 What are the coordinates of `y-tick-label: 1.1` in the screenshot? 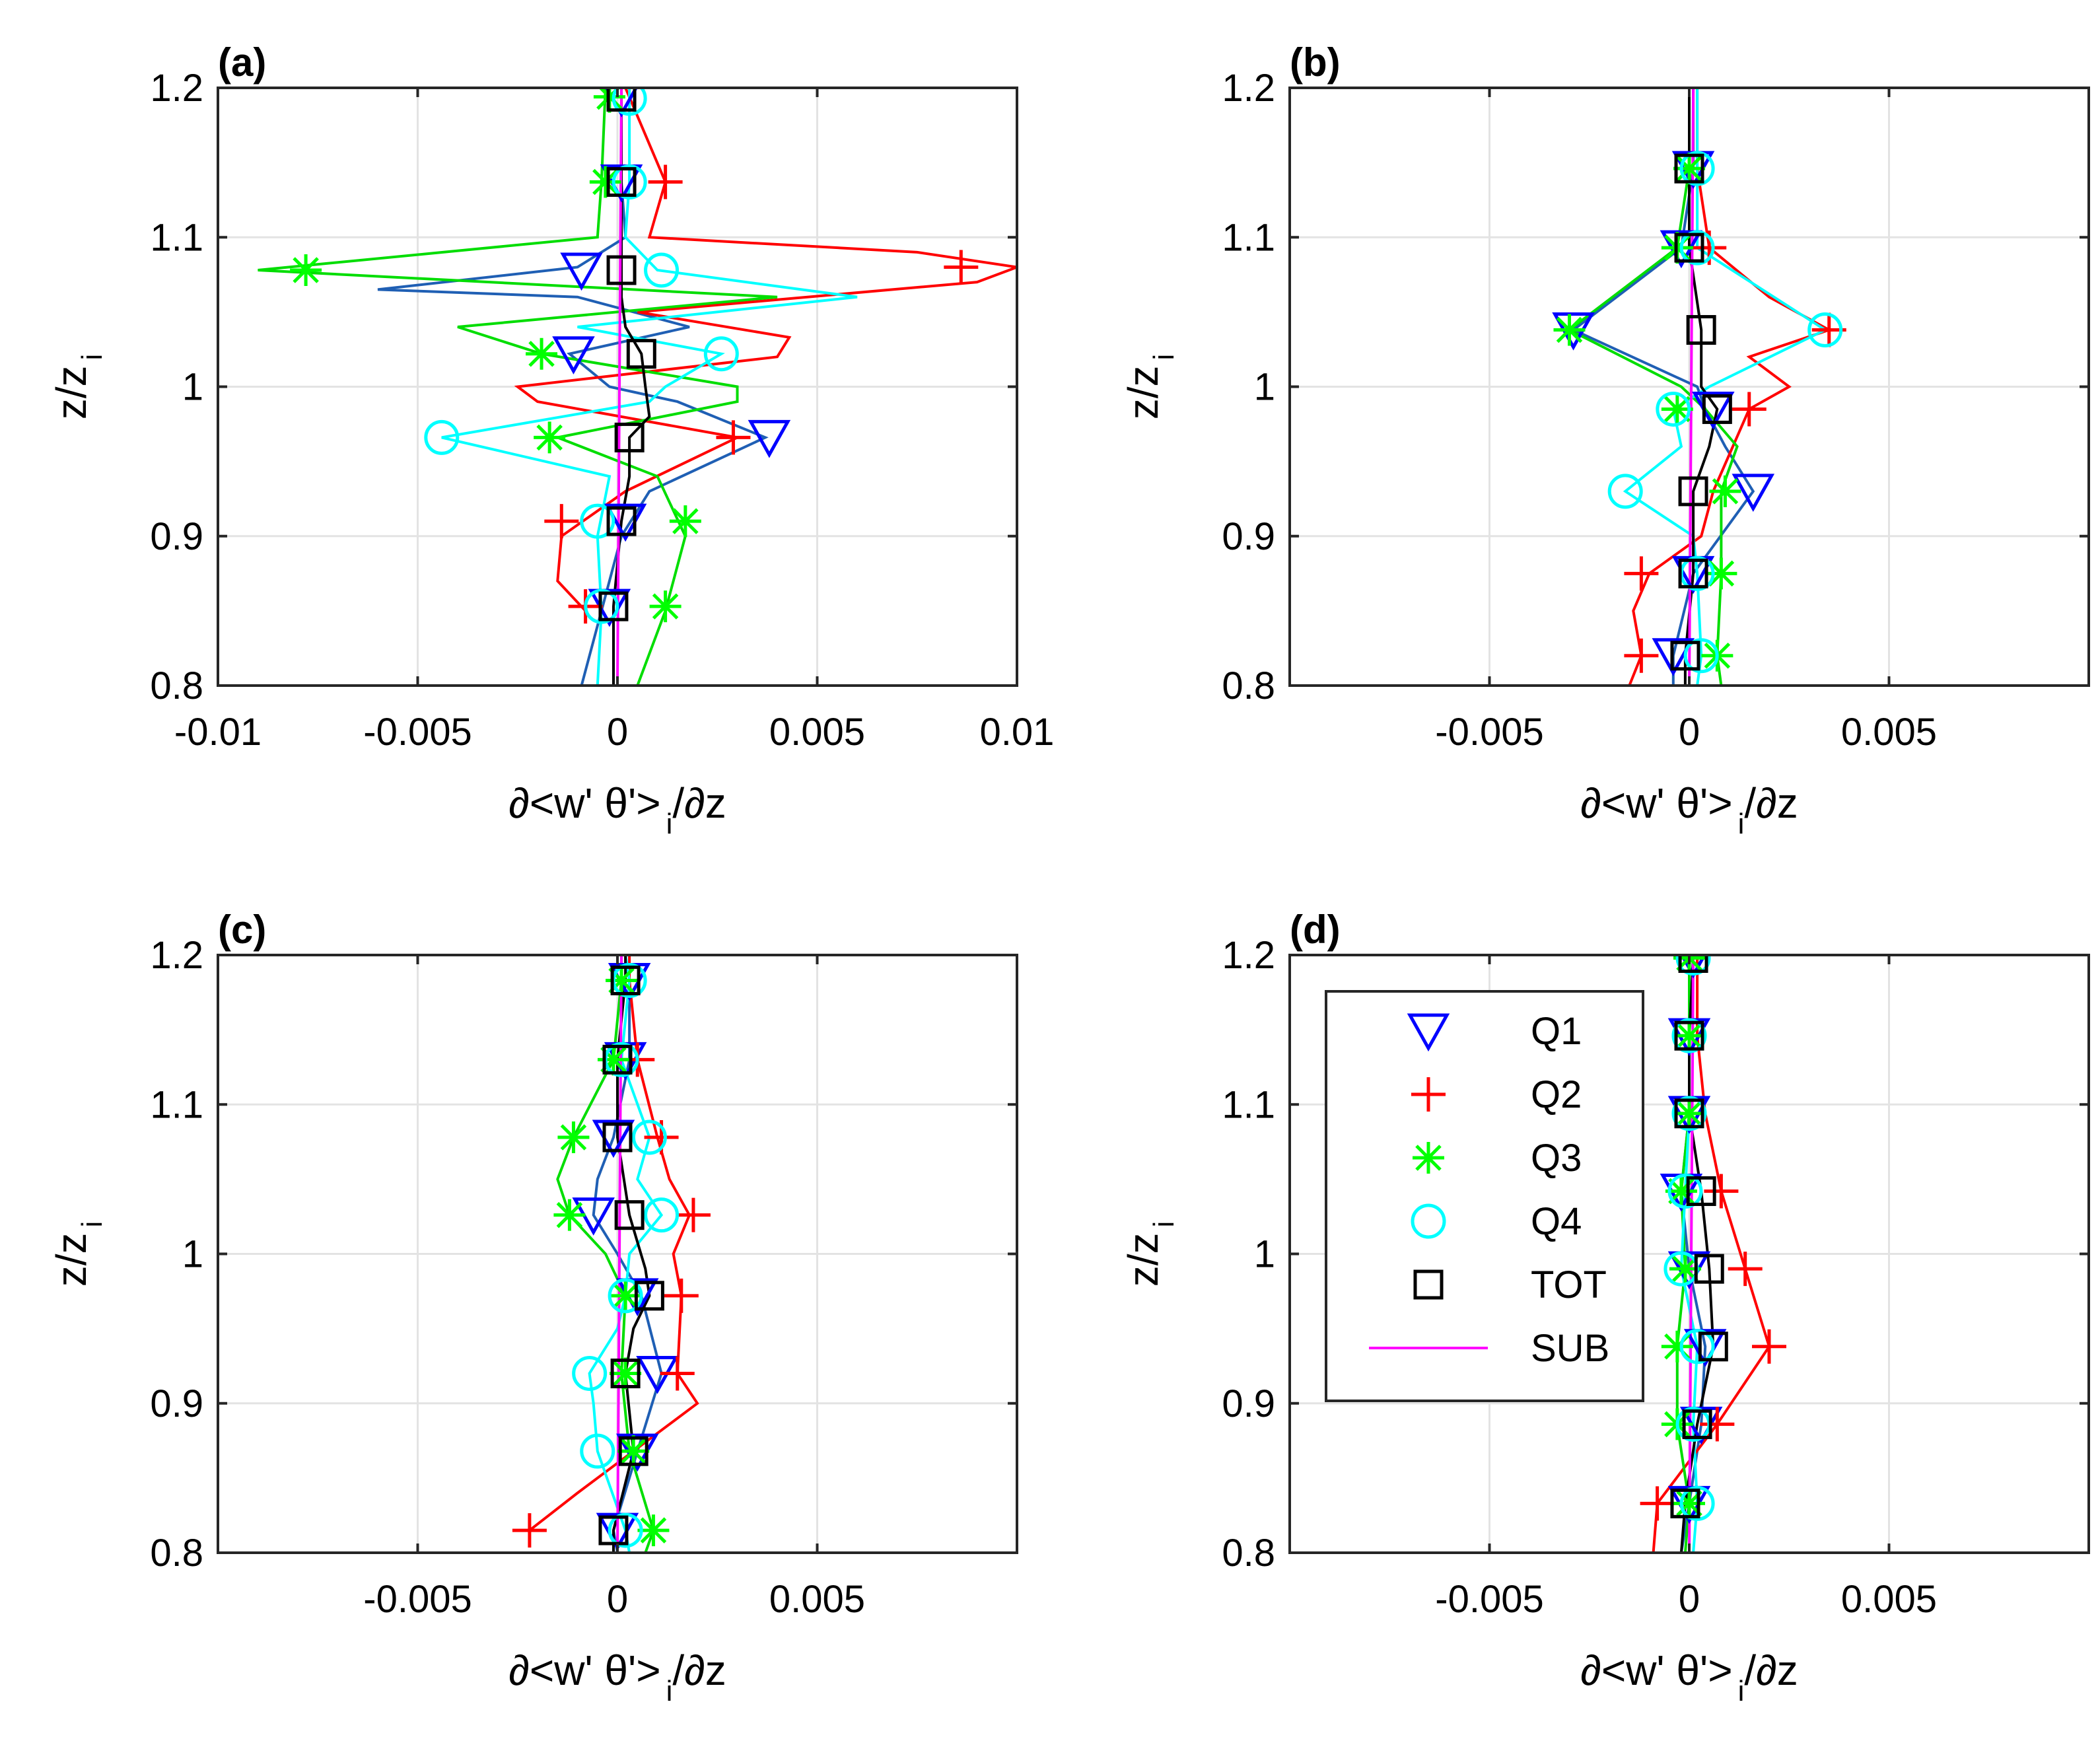 It's located at (176, 237).